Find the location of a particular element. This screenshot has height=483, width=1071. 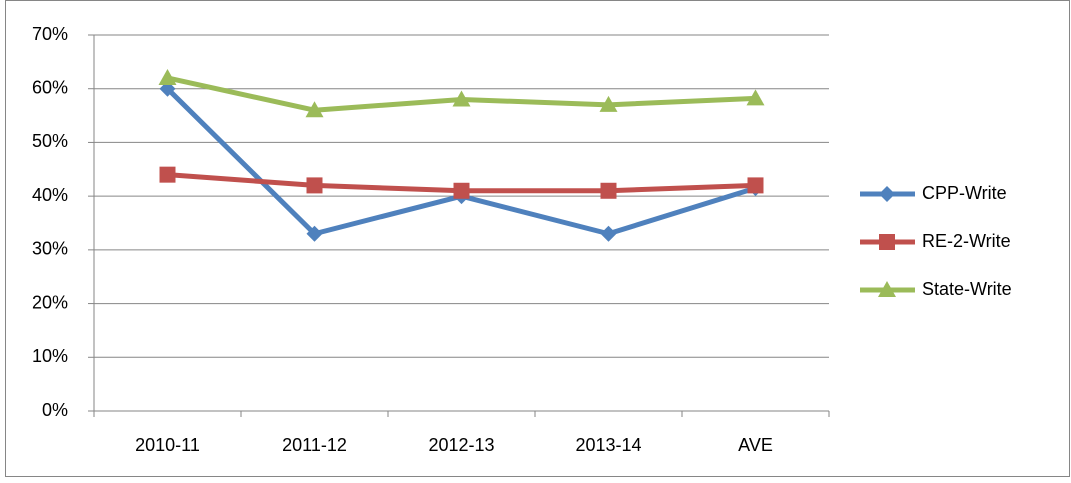

x-tick-label: 2010-11 is located at coordinates (167, 445).